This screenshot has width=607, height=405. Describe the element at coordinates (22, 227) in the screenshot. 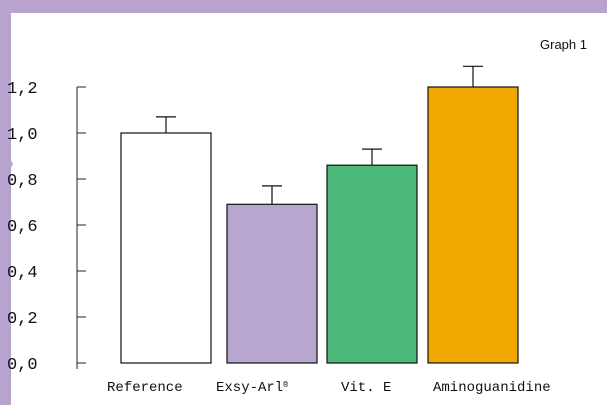

I see `y-tick-label: 0,6` at that location.